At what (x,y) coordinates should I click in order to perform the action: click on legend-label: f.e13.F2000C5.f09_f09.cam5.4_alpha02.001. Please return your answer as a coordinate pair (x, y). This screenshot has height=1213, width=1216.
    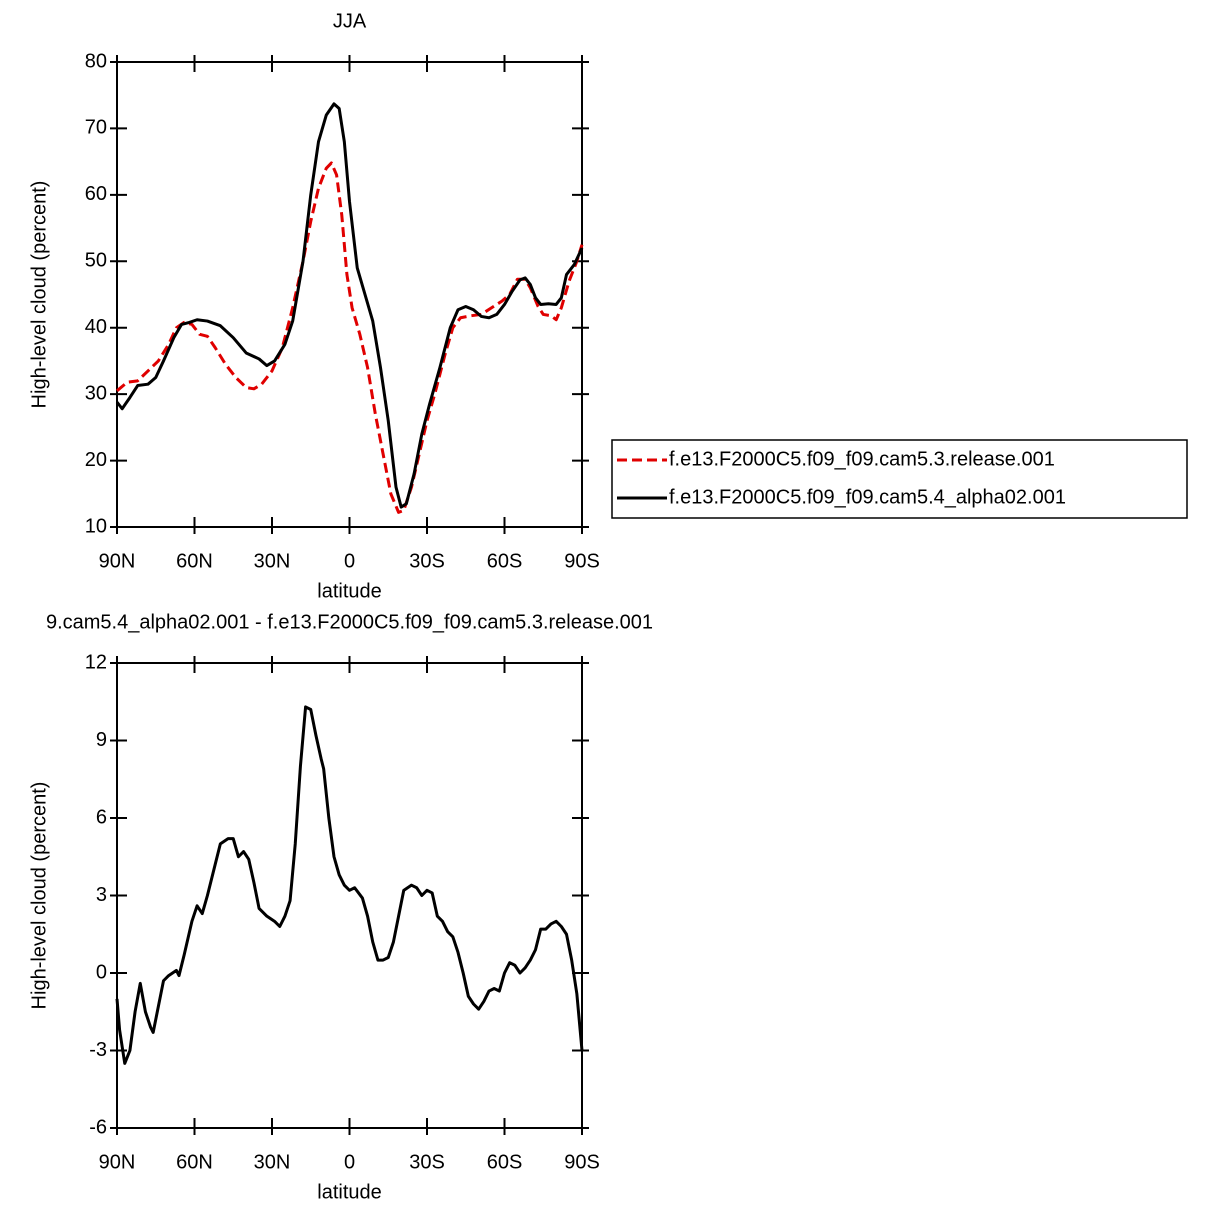
    Looking at the image, I should click on (867, 497).